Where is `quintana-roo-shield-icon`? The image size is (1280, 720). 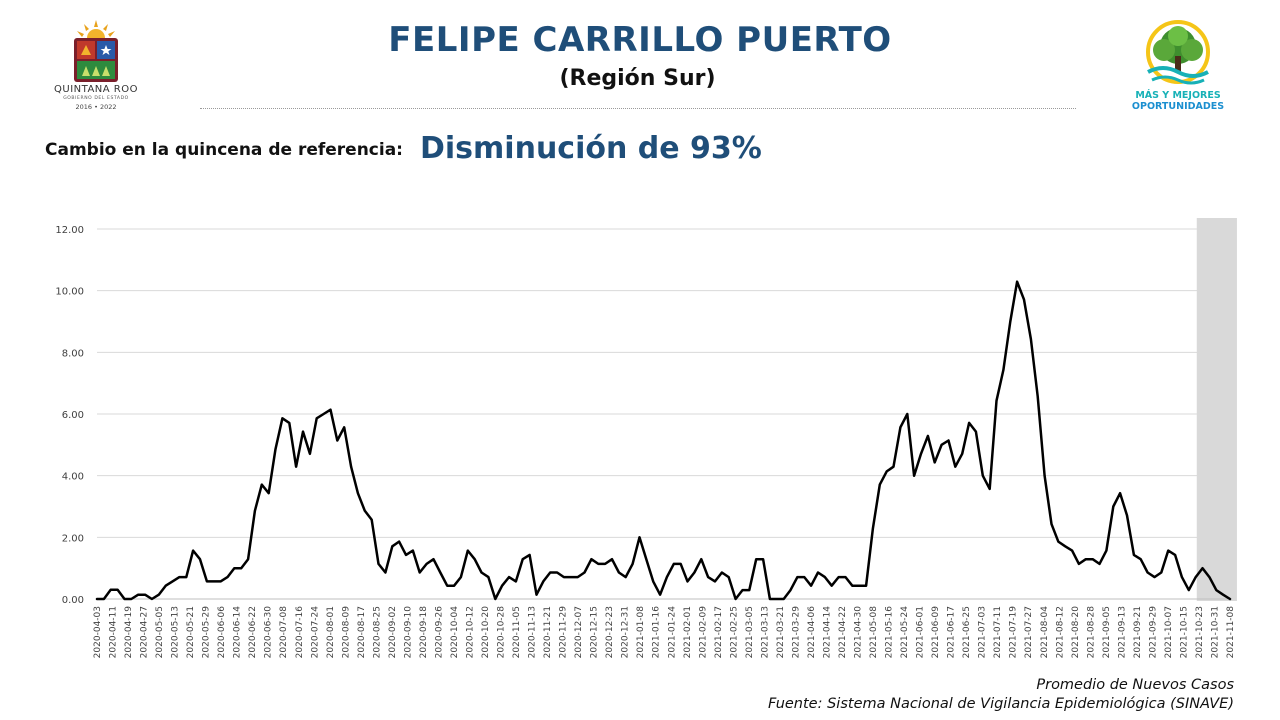 quintana-roo-shield-icon is located at coordinates (96, 51).